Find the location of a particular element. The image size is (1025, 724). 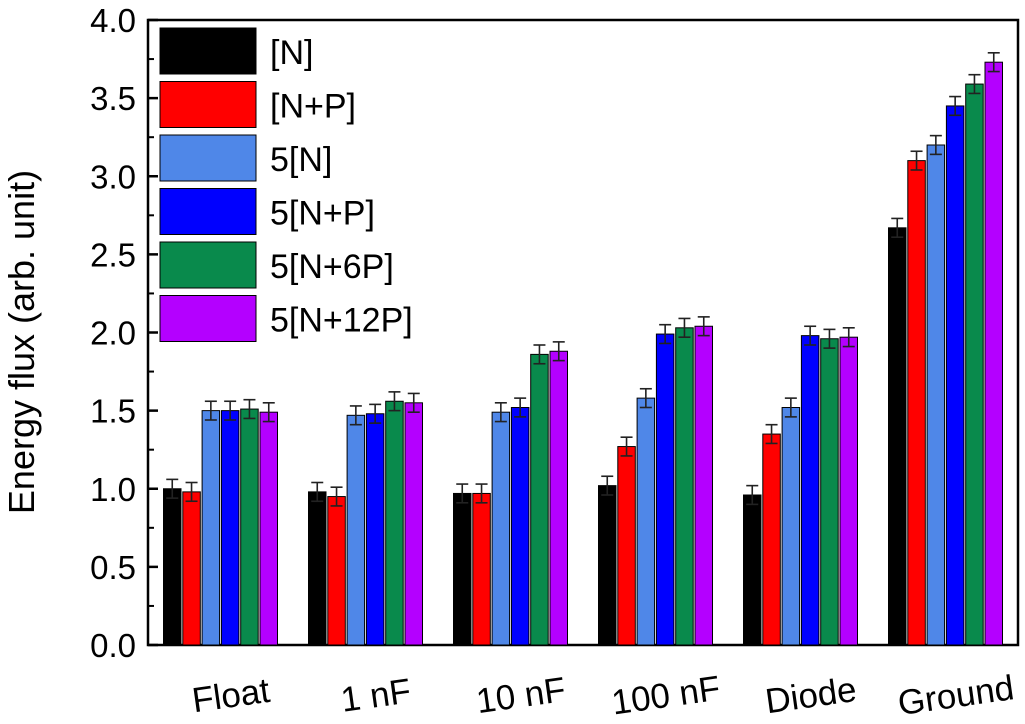

y-tick-label: 0.0 is located at coordinates (113, 645).